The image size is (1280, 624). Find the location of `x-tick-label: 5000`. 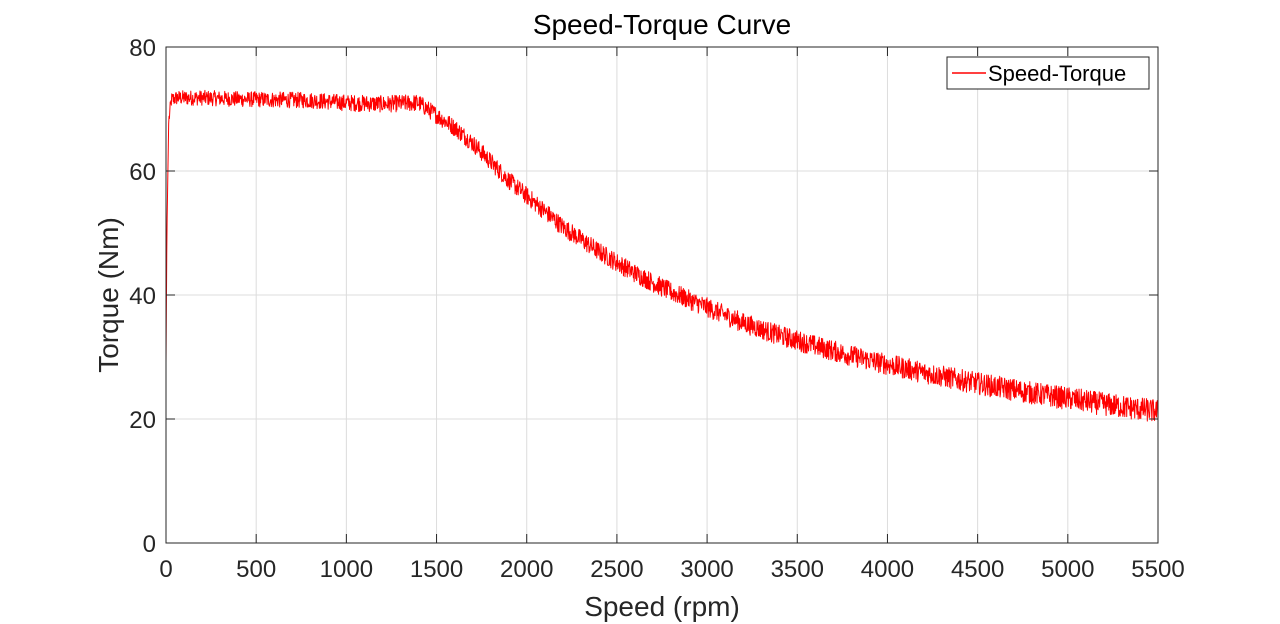

x-tick-label: 5000 is located at coordinates (1067, 569).